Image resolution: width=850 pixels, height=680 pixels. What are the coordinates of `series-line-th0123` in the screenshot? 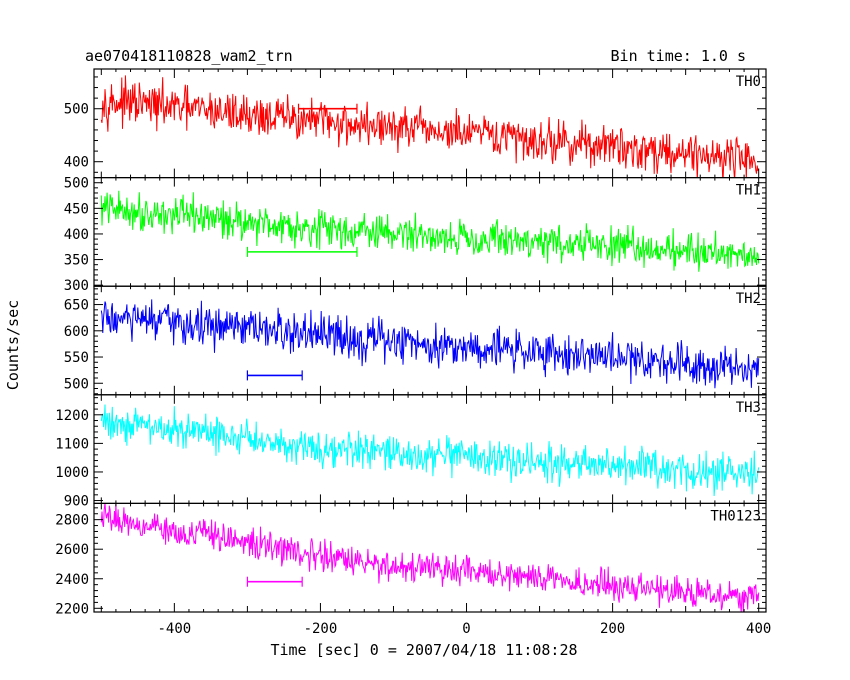 It's located at (430, 557).